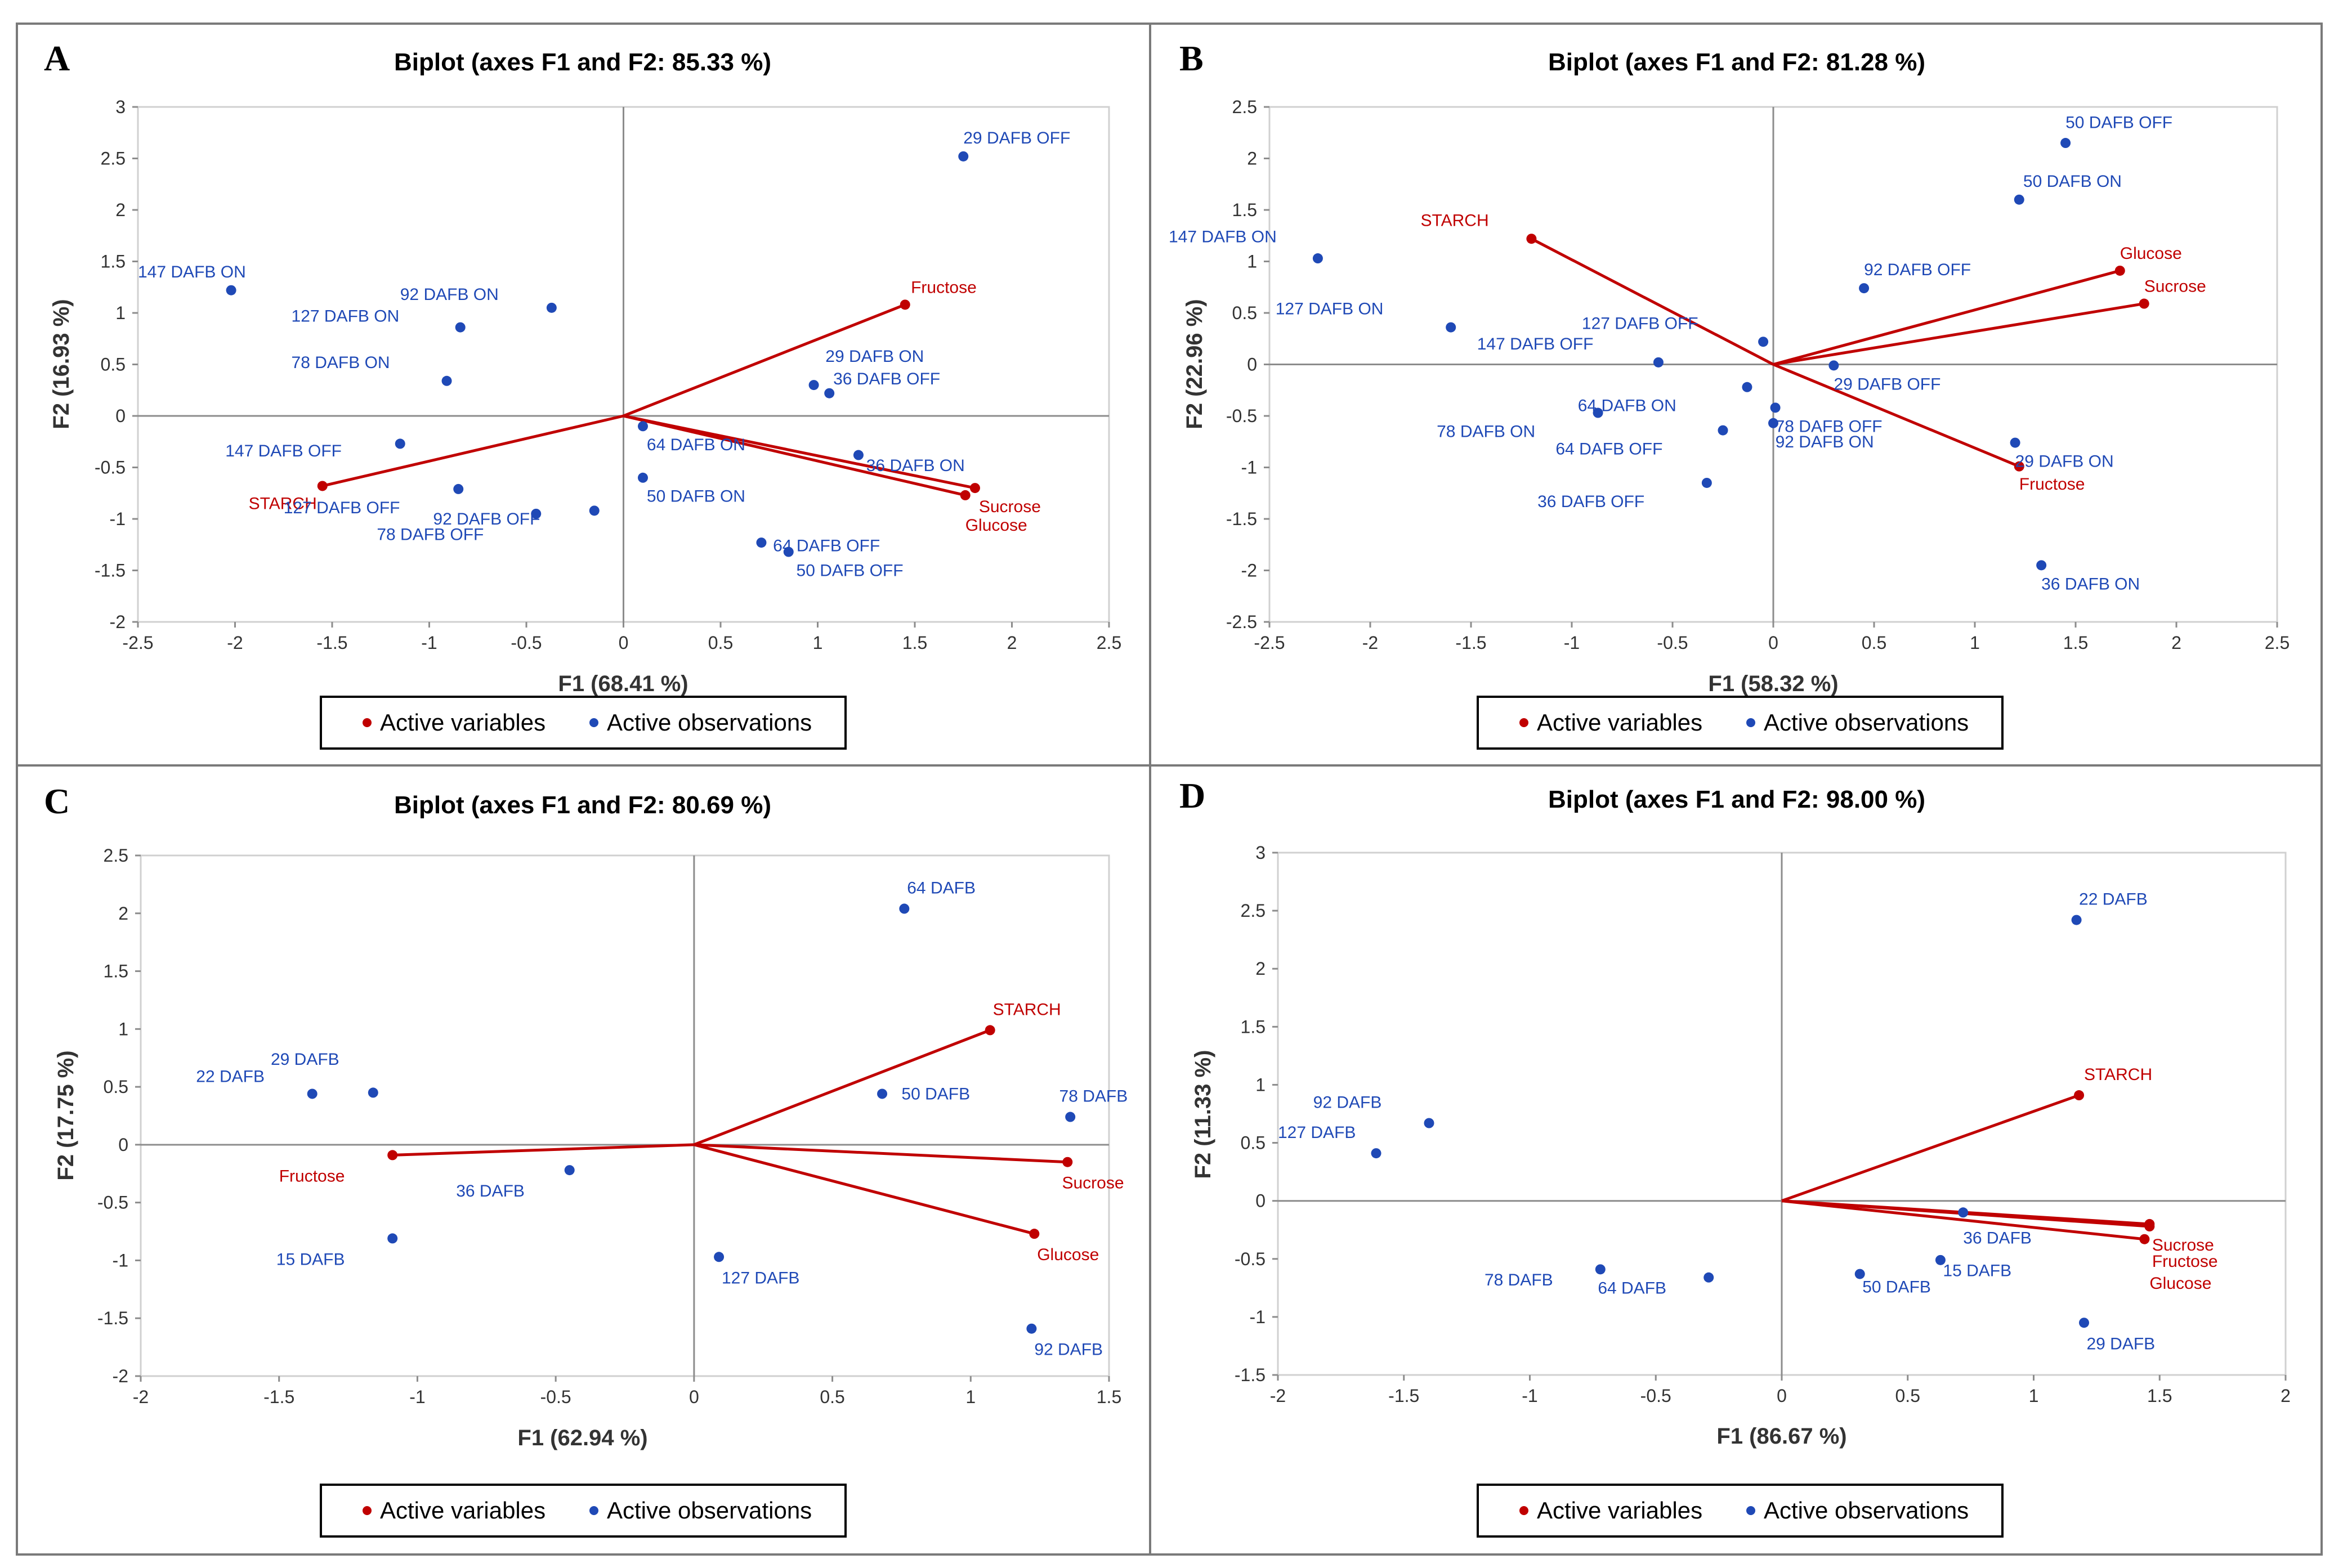 The width and height of the screenshot is (2334, 1568). Describe the element at coordinates (643, 426) in the screenshot. I see `panel-a-obs-point-64-dafb-on` at that location.